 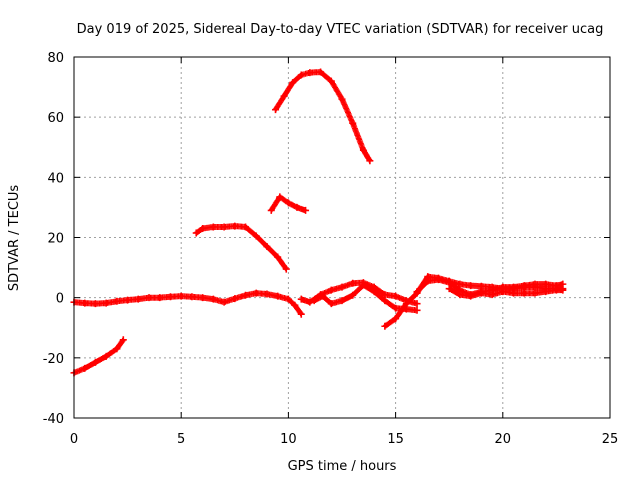 What do you see at coordinates (60, 299) in the screenshot?
I see `y-tick-label: 0` at bounding box center [60, 299].